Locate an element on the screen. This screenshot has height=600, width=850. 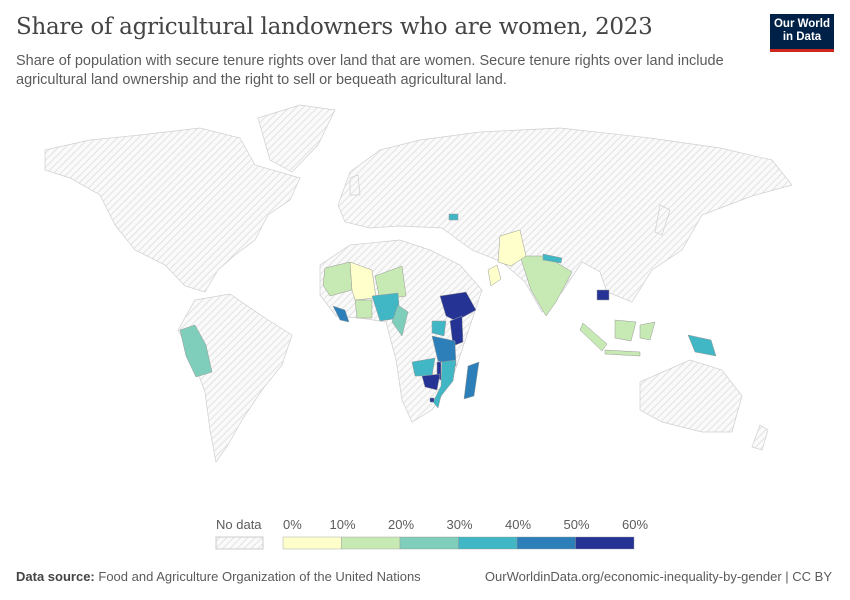
country-armenia is located at coordinates (453, 217).